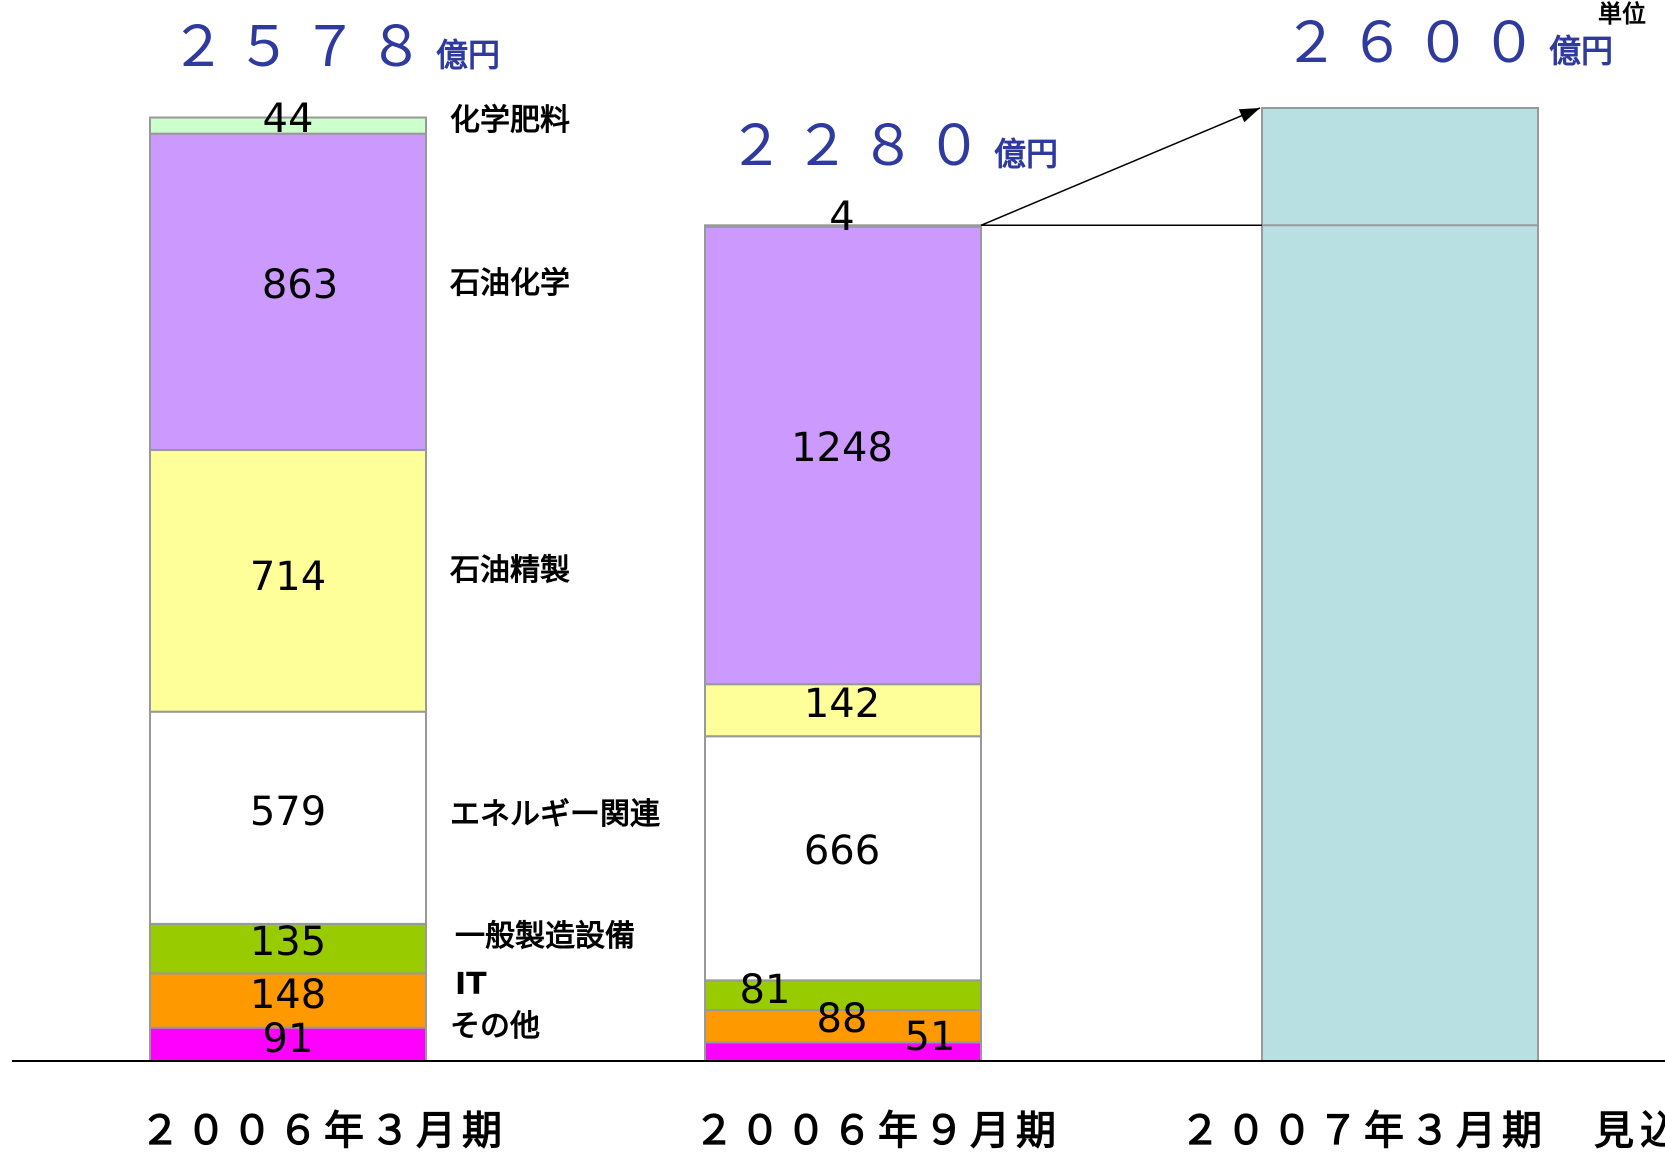 This screenshot has height=1152, width=1665. Describe the element at coordinates (878, 1130) in the screenshot. I see `x-axis-label: ２００６年９月期` at that location.